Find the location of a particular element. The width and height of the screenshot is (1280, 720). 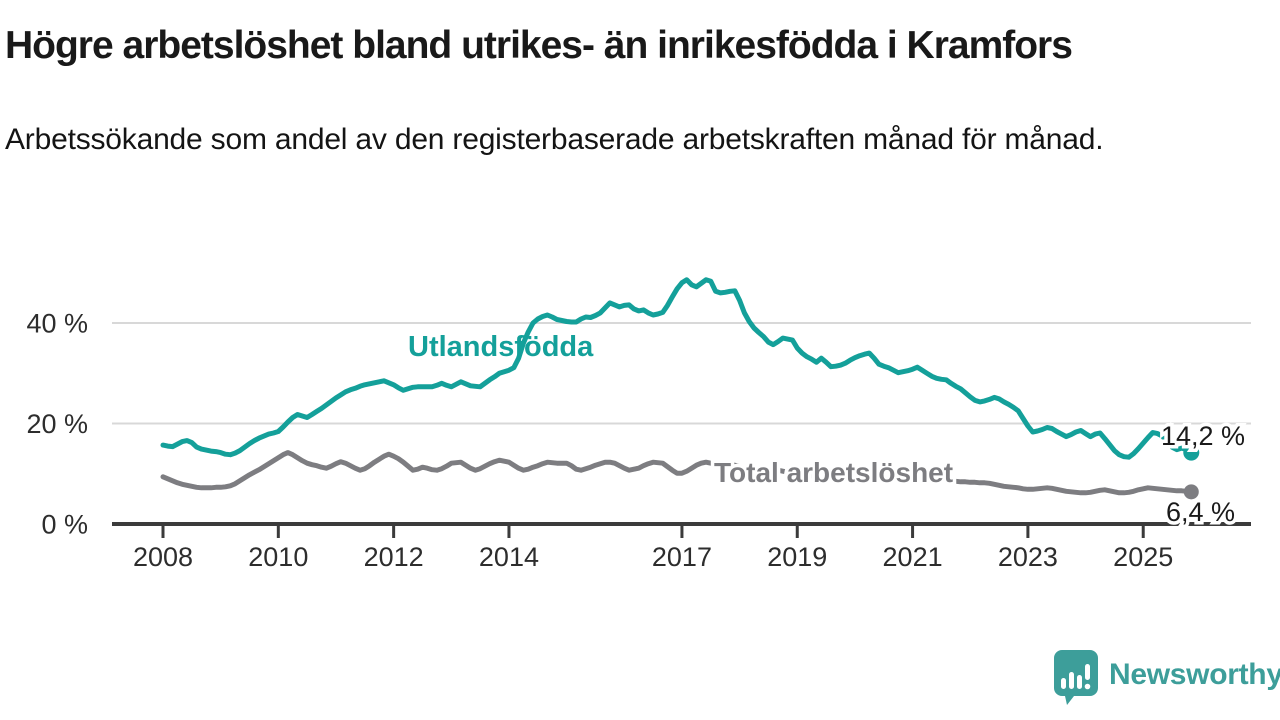

x-axis-label-2014: 2014 is located at coordinates (509, 557).